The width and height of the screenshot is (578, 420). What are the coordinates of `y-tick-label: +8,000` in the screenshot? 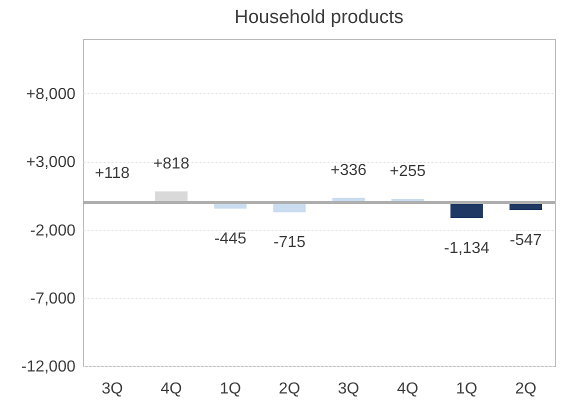 It's located at (51, 94).